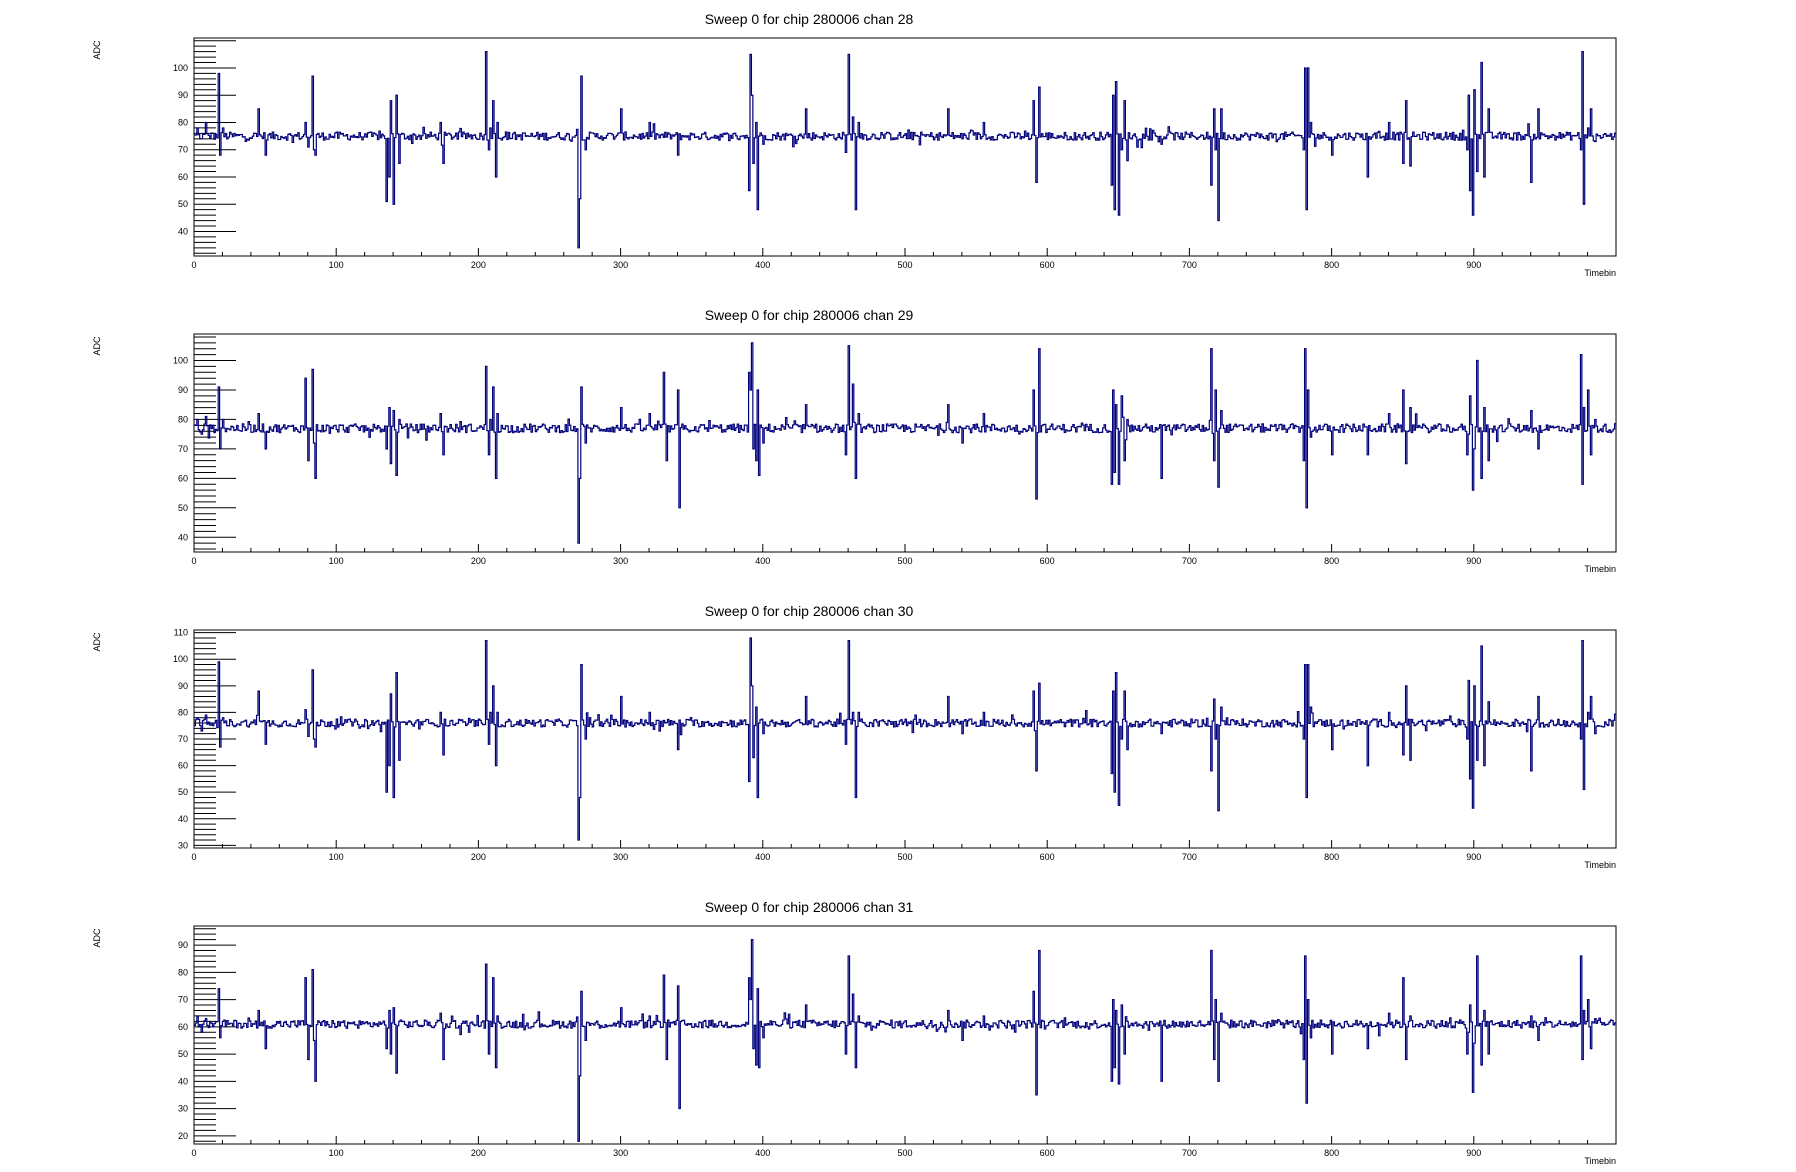 The image size is (1796, 1172). I want to click on chart-title: Sweep 0 for chip 280006 chan 29, so click(809, 315).